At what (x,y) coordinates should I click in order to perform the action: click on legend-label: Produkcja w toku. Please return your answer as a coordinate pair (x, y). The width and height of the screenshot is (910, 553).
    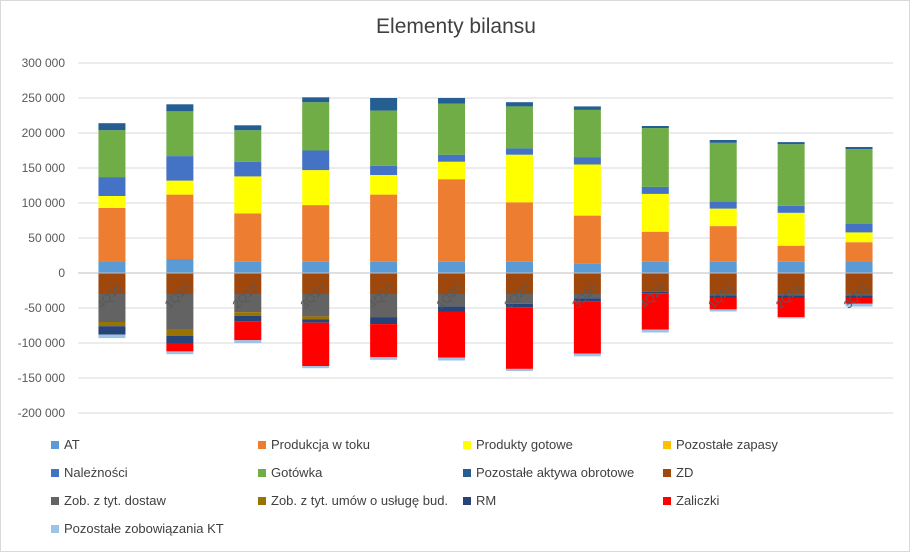
    Looking at the image, I should click on (320, 444).